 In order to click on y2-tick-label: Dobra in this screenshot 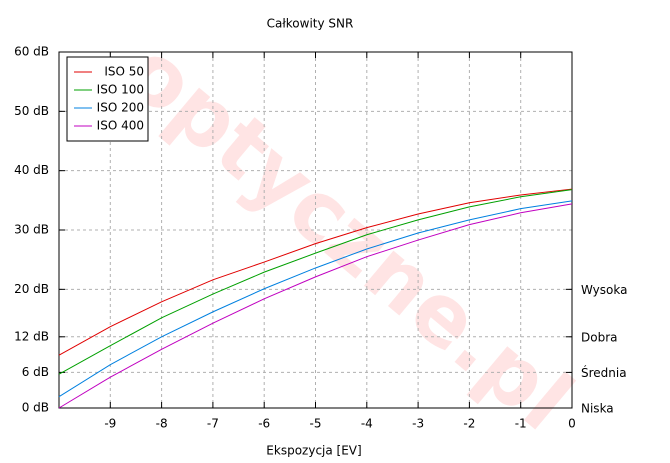, I will do `click(599, 337)`.